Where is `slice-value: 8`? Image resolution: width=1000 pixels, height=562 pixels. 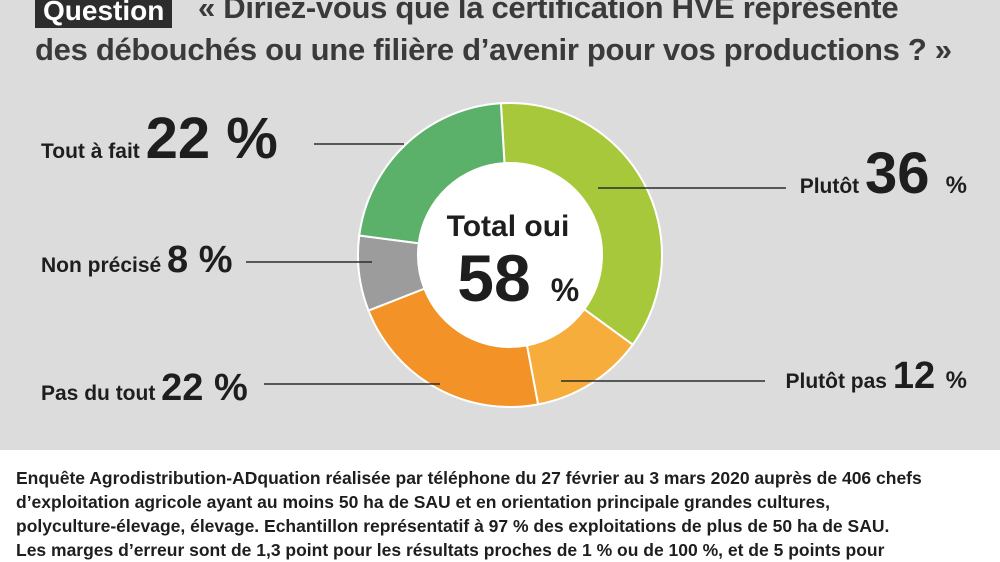 slice-value: 8 is located at coordinates (183, 260).